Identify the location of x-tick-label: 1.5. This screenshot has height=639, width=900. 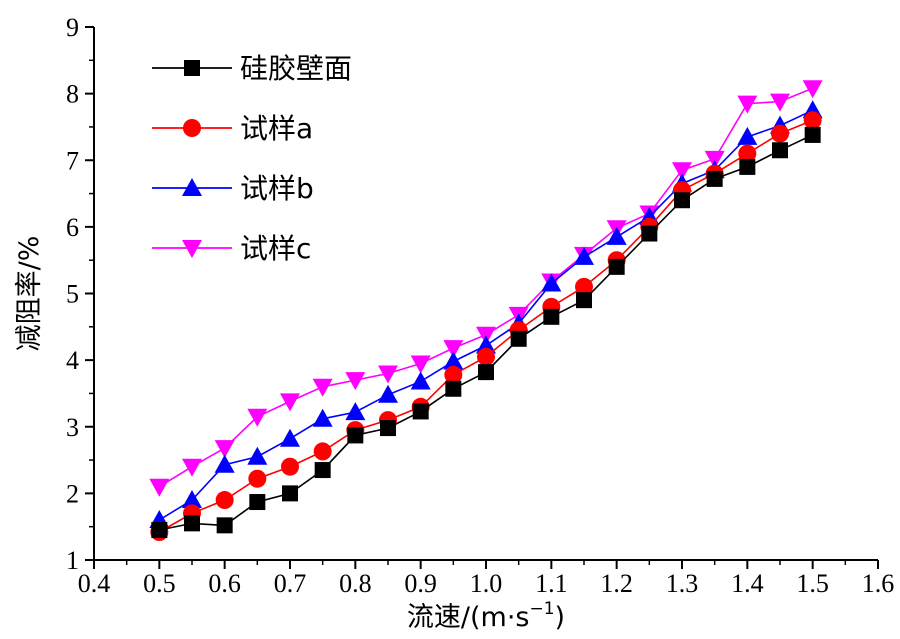
(812, 583).